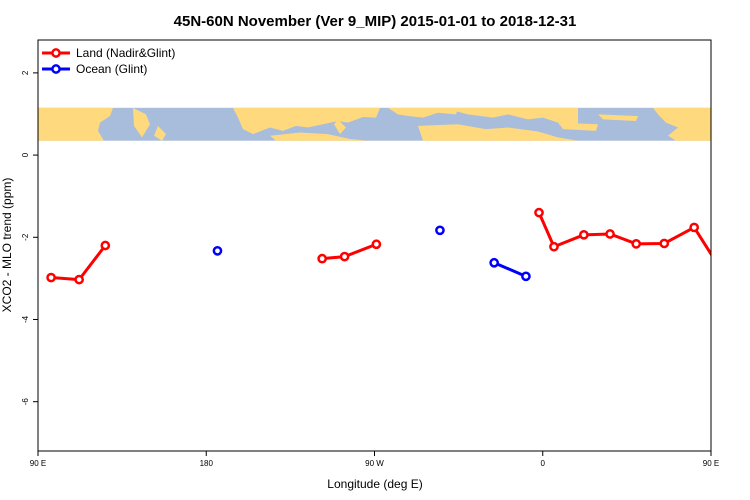 The image size is (750, 500). What do you see at coordinates (125, 53) in the screenshot?
I see `legend-label: Land (Nadir&Glint)` at bounding box center [125, 53].